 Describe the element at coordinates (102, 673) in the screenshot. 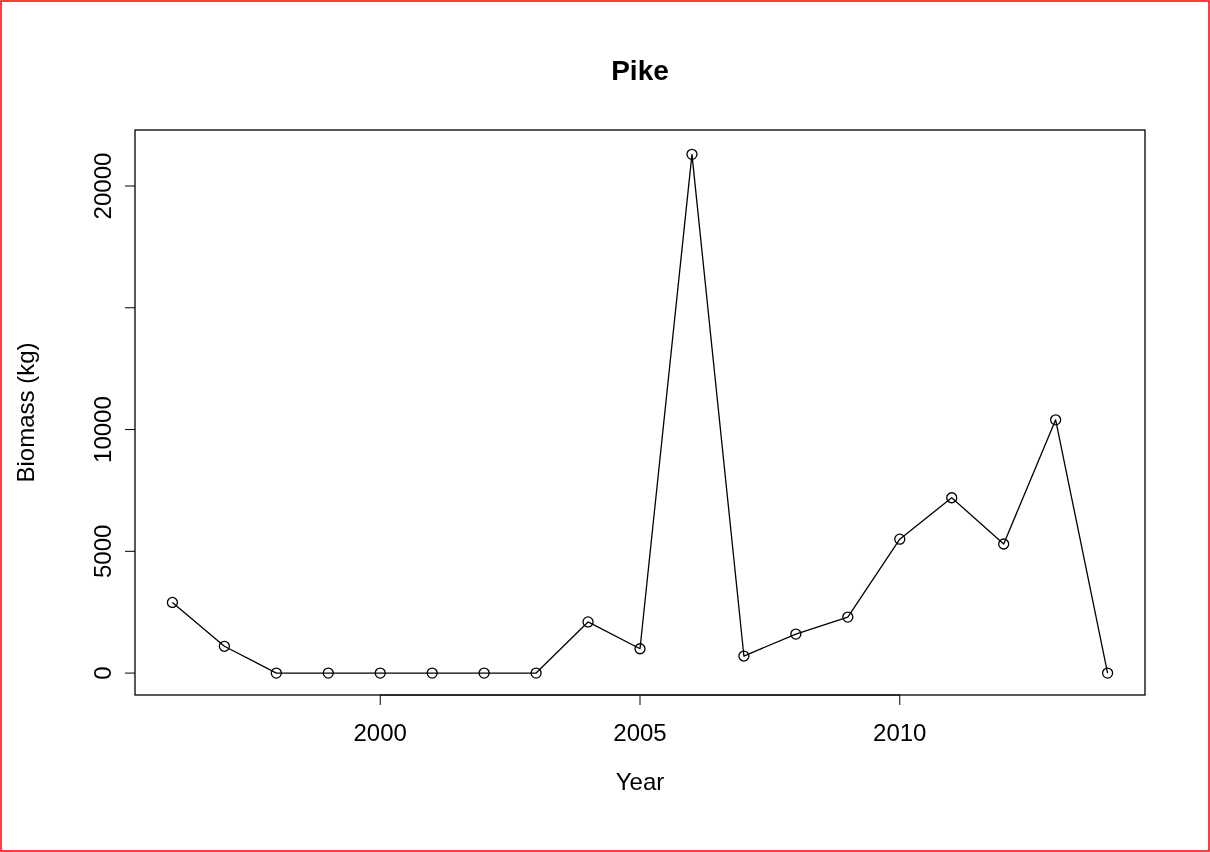

I see `y-tick-label: 0` at that location.